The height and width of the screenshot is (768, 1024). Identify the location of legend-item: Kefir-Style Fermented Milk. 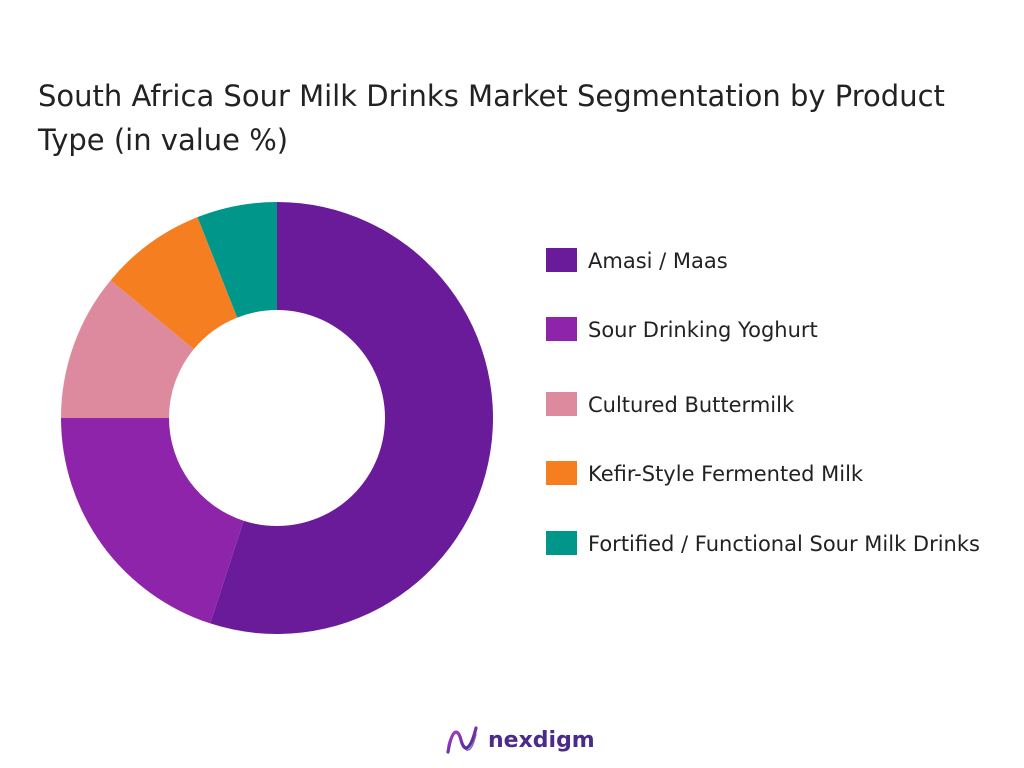
(777, 474).